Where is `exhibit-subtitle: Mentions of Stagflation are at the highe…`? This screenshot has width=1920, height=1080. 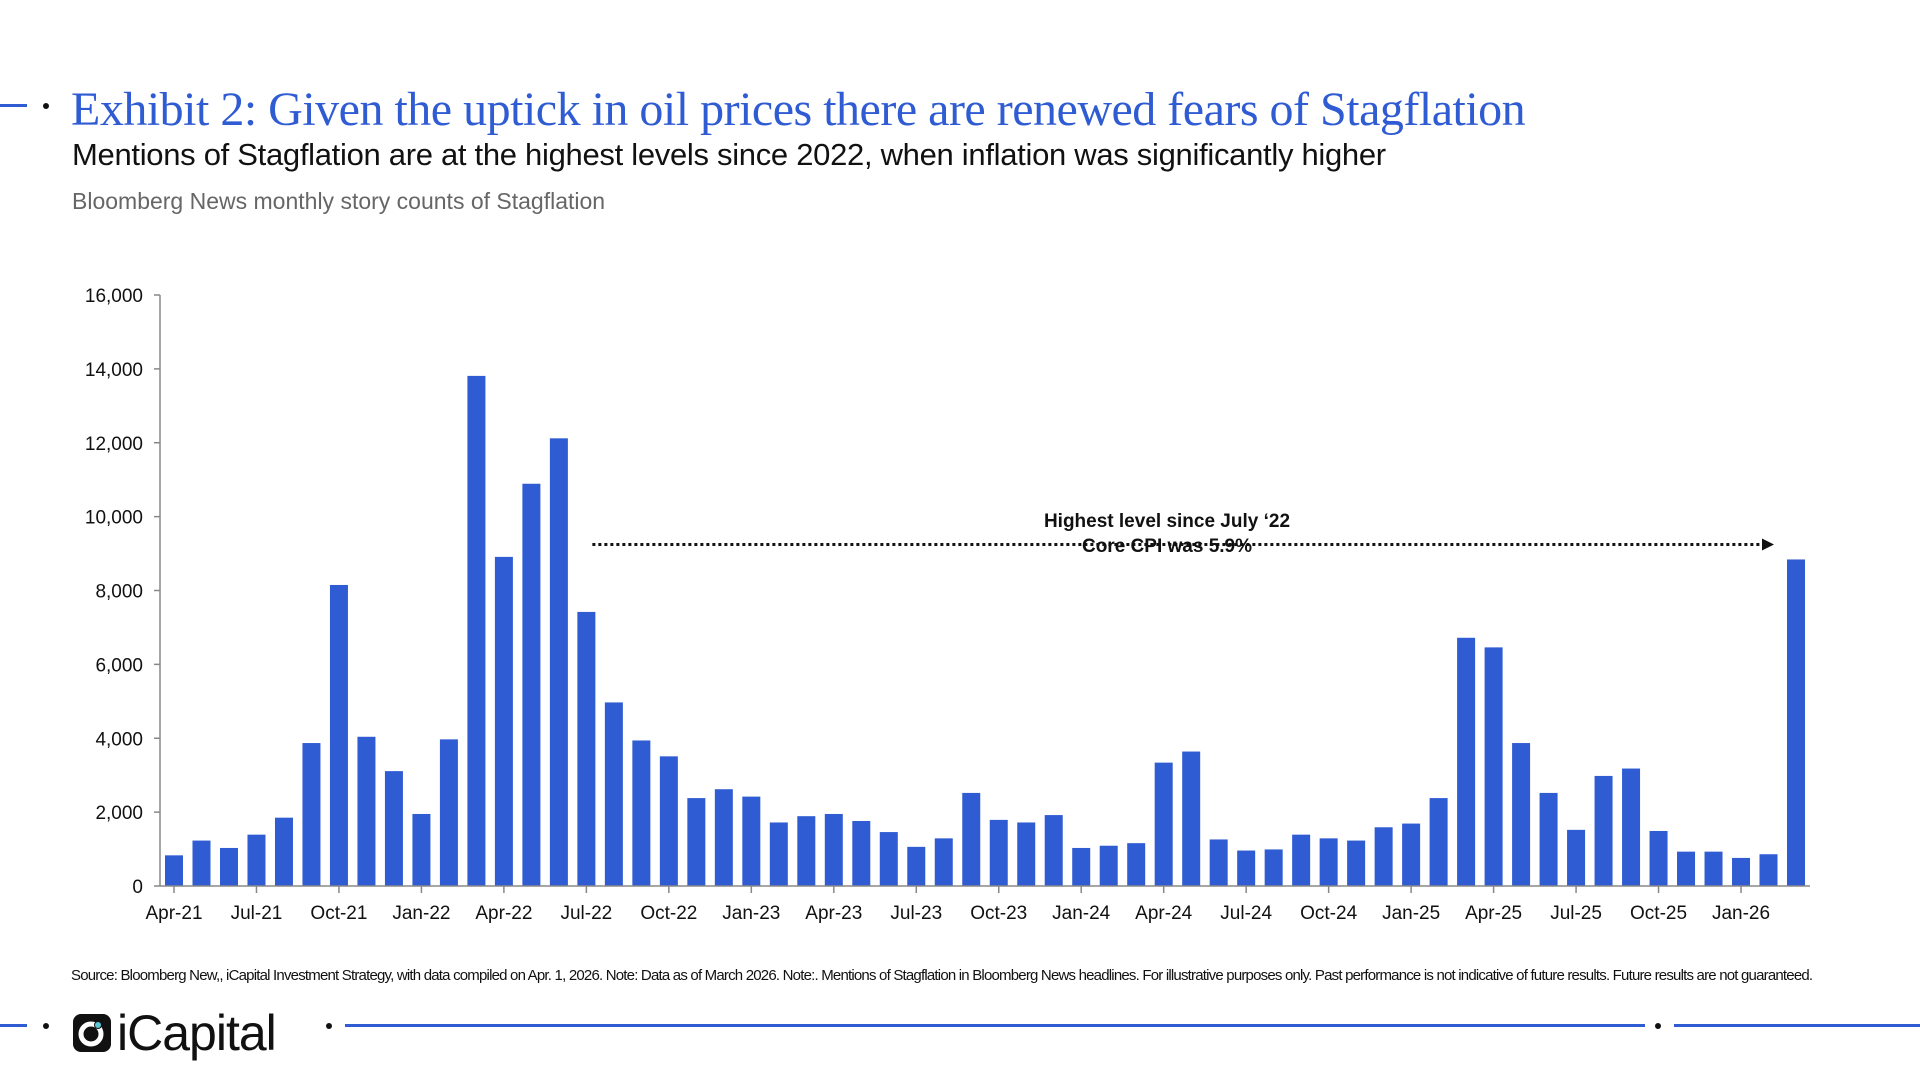
exhibit-subtitle: Mentions of Stagflation are at the highe… is located at coordinates (729, 154).